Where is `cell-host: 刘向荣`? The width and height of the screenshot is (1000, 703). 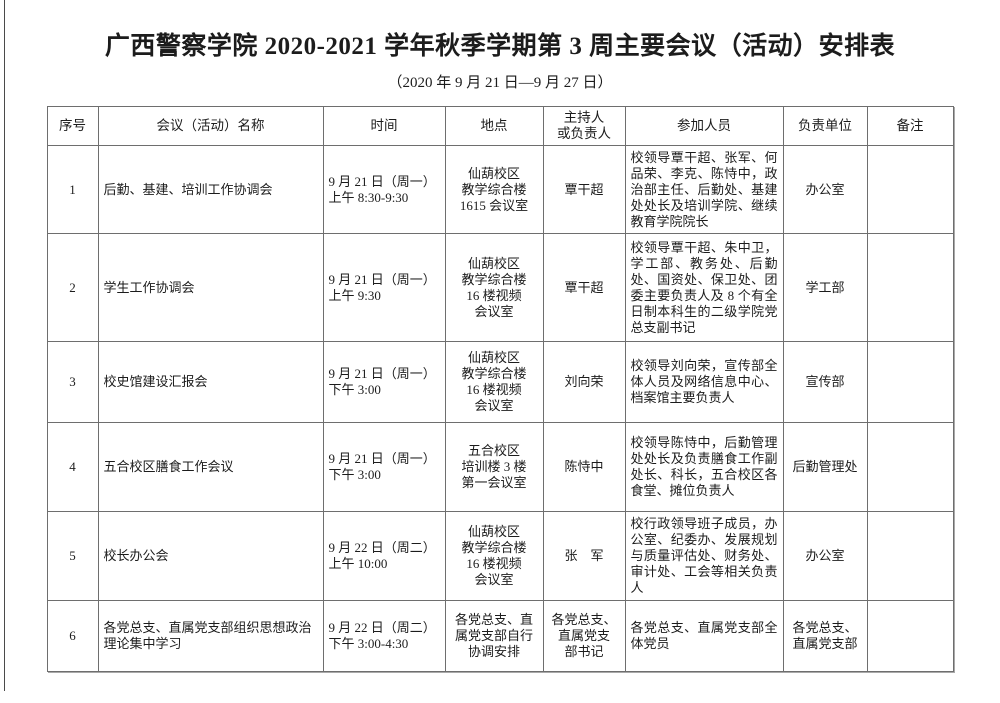
cell-host: 刘向荣 is located at coordinates (584, 382).